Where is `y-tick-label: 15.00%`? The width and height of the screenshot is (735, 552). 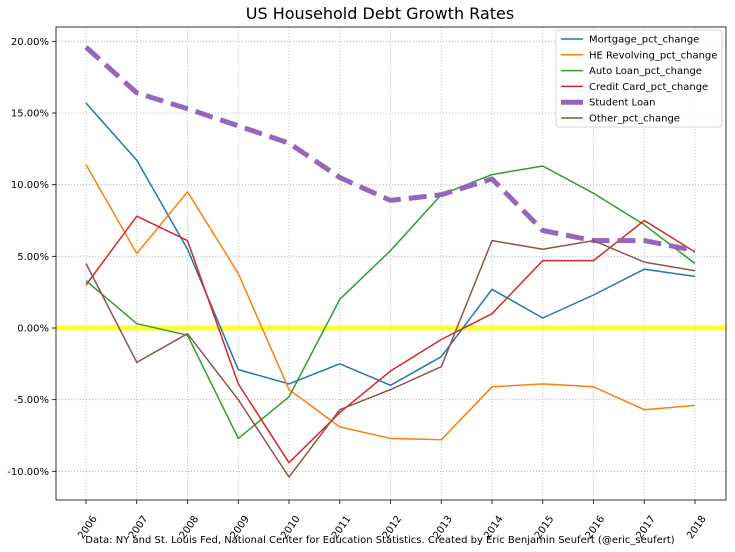 y-tick-label: 15.00% is located at coordinates (30, 114).